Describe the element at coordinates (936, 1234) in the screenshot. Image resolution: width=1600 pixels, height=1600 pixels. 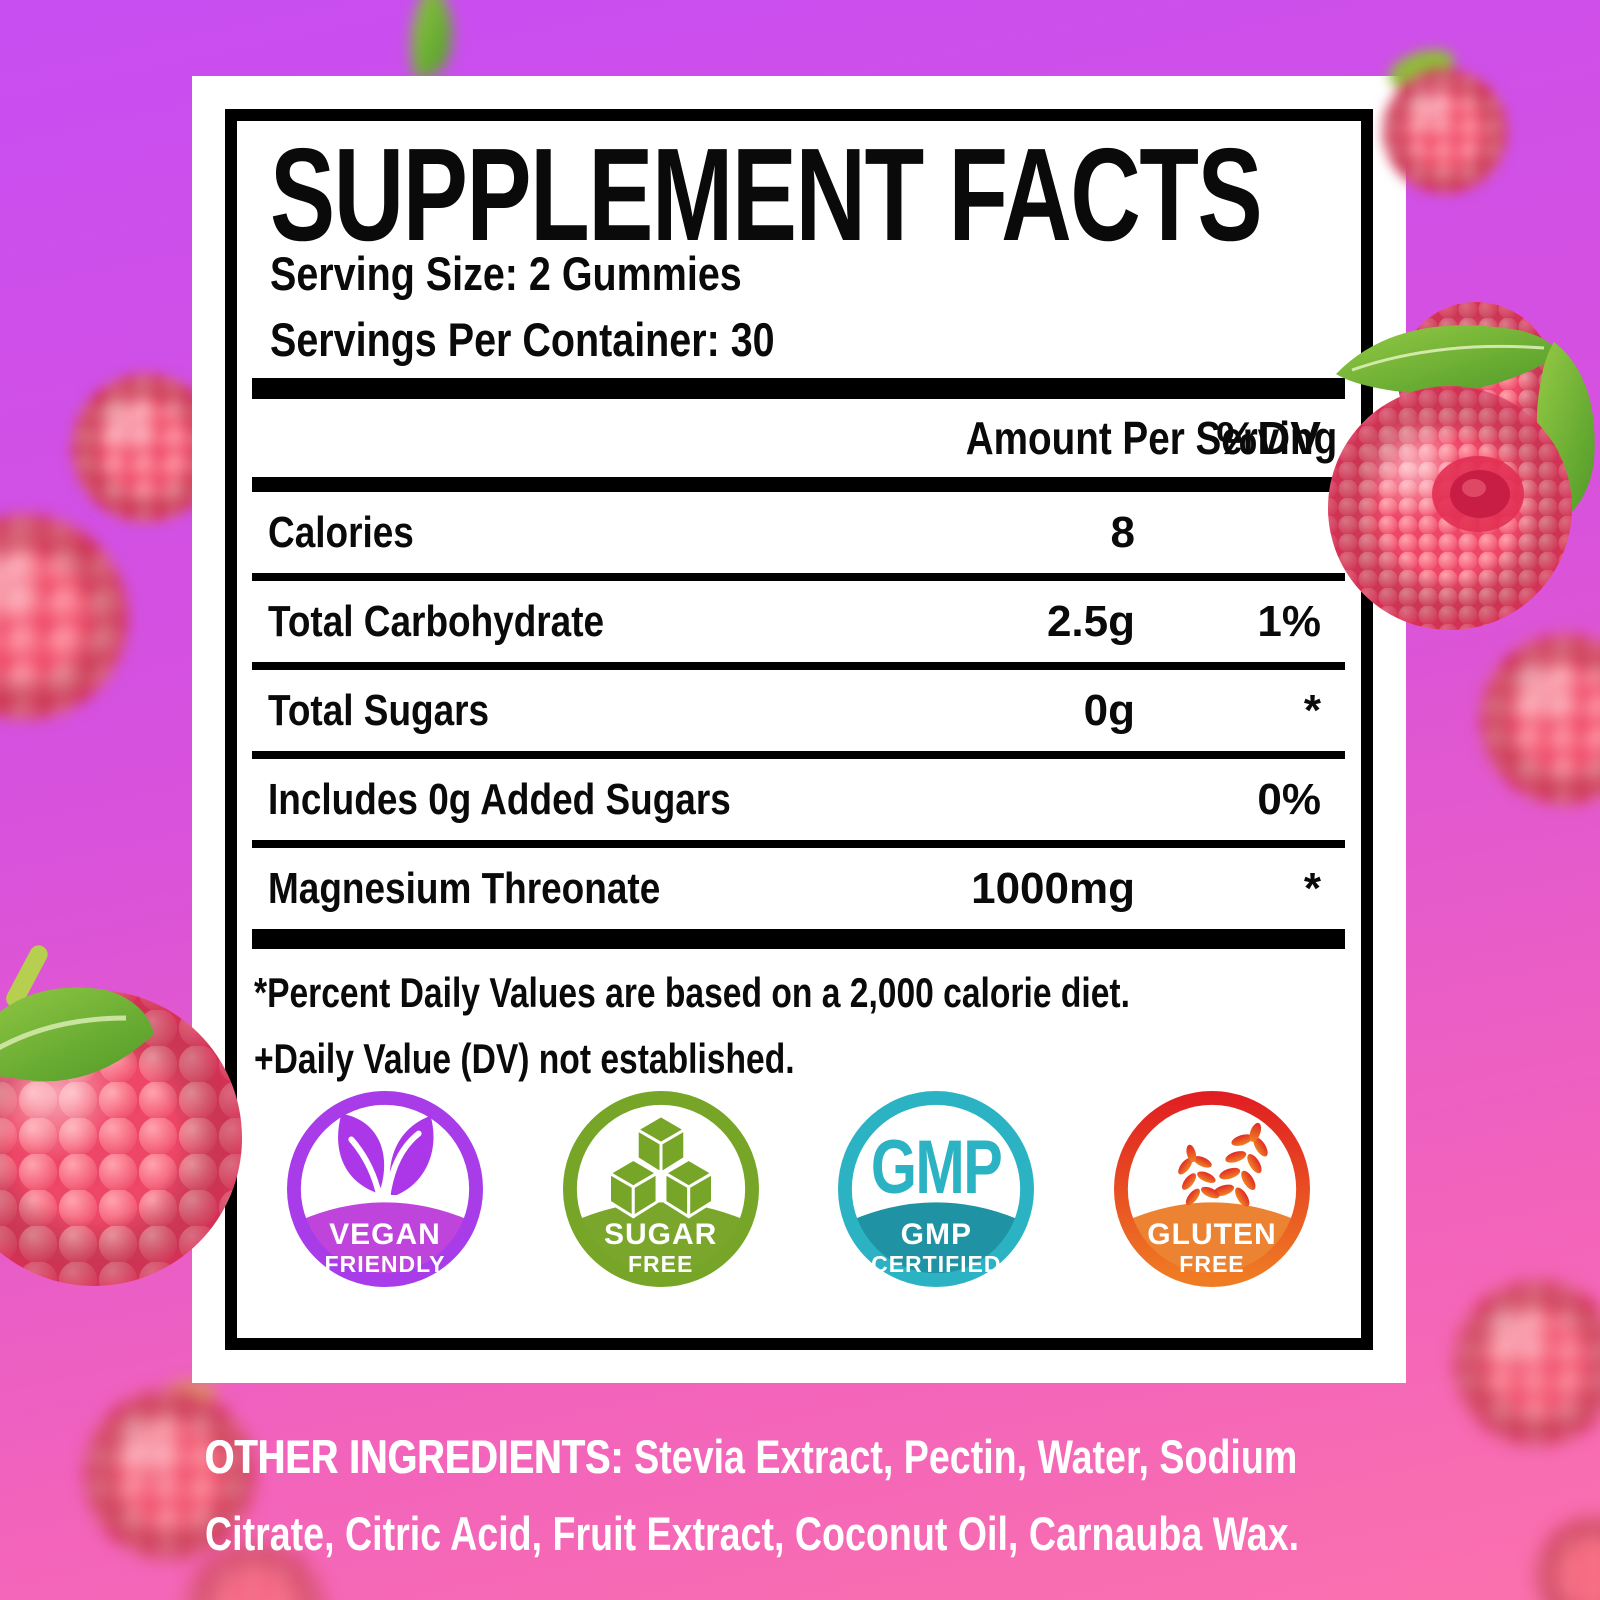
I see `badge-label: GMP` at that location.